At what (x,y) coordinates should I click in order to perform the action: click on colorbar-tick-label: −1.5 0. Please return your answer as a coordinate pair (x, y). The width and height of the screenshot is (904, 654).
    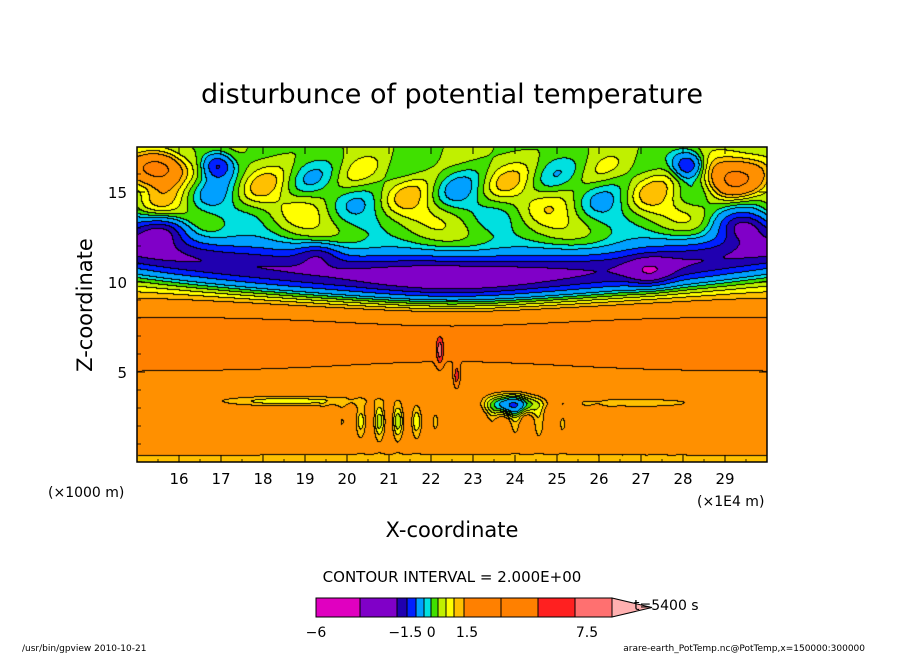
    Looking at the image, I should click on (411, 633).